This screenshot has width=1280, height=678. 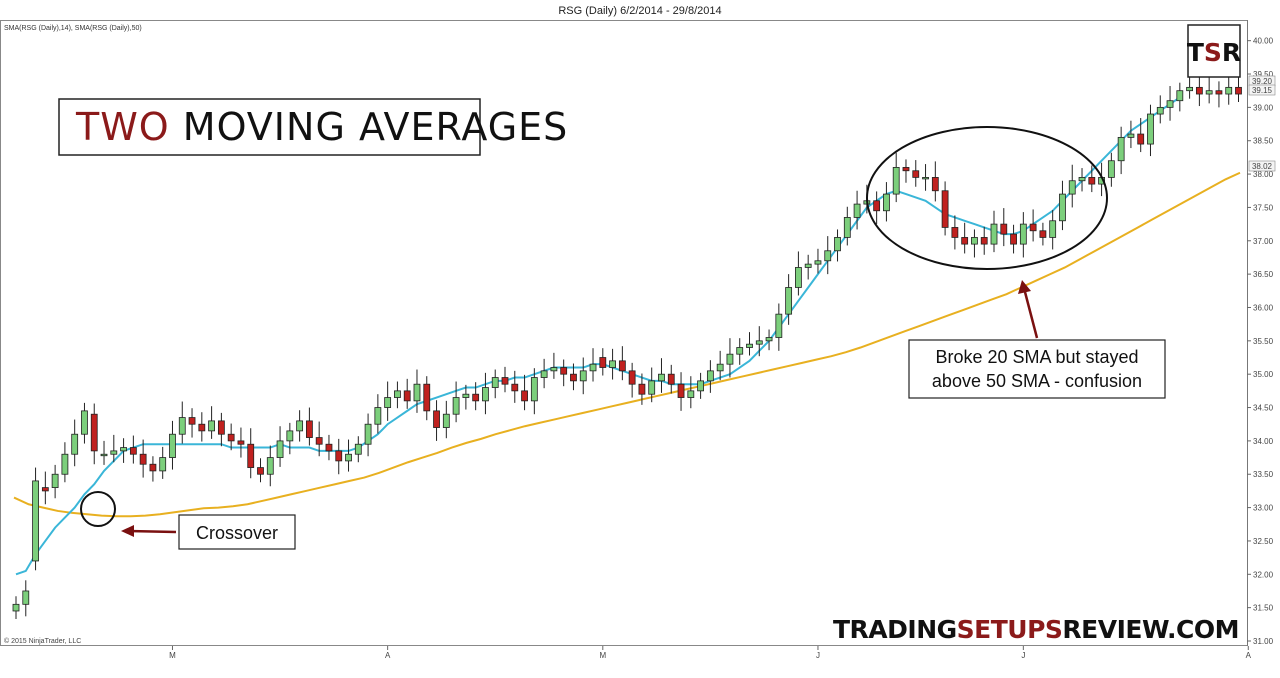 What do you see at coordinates (1213, 52) in the screenshot?
I see `logo-s: S` at bounding box center [1213, 52].